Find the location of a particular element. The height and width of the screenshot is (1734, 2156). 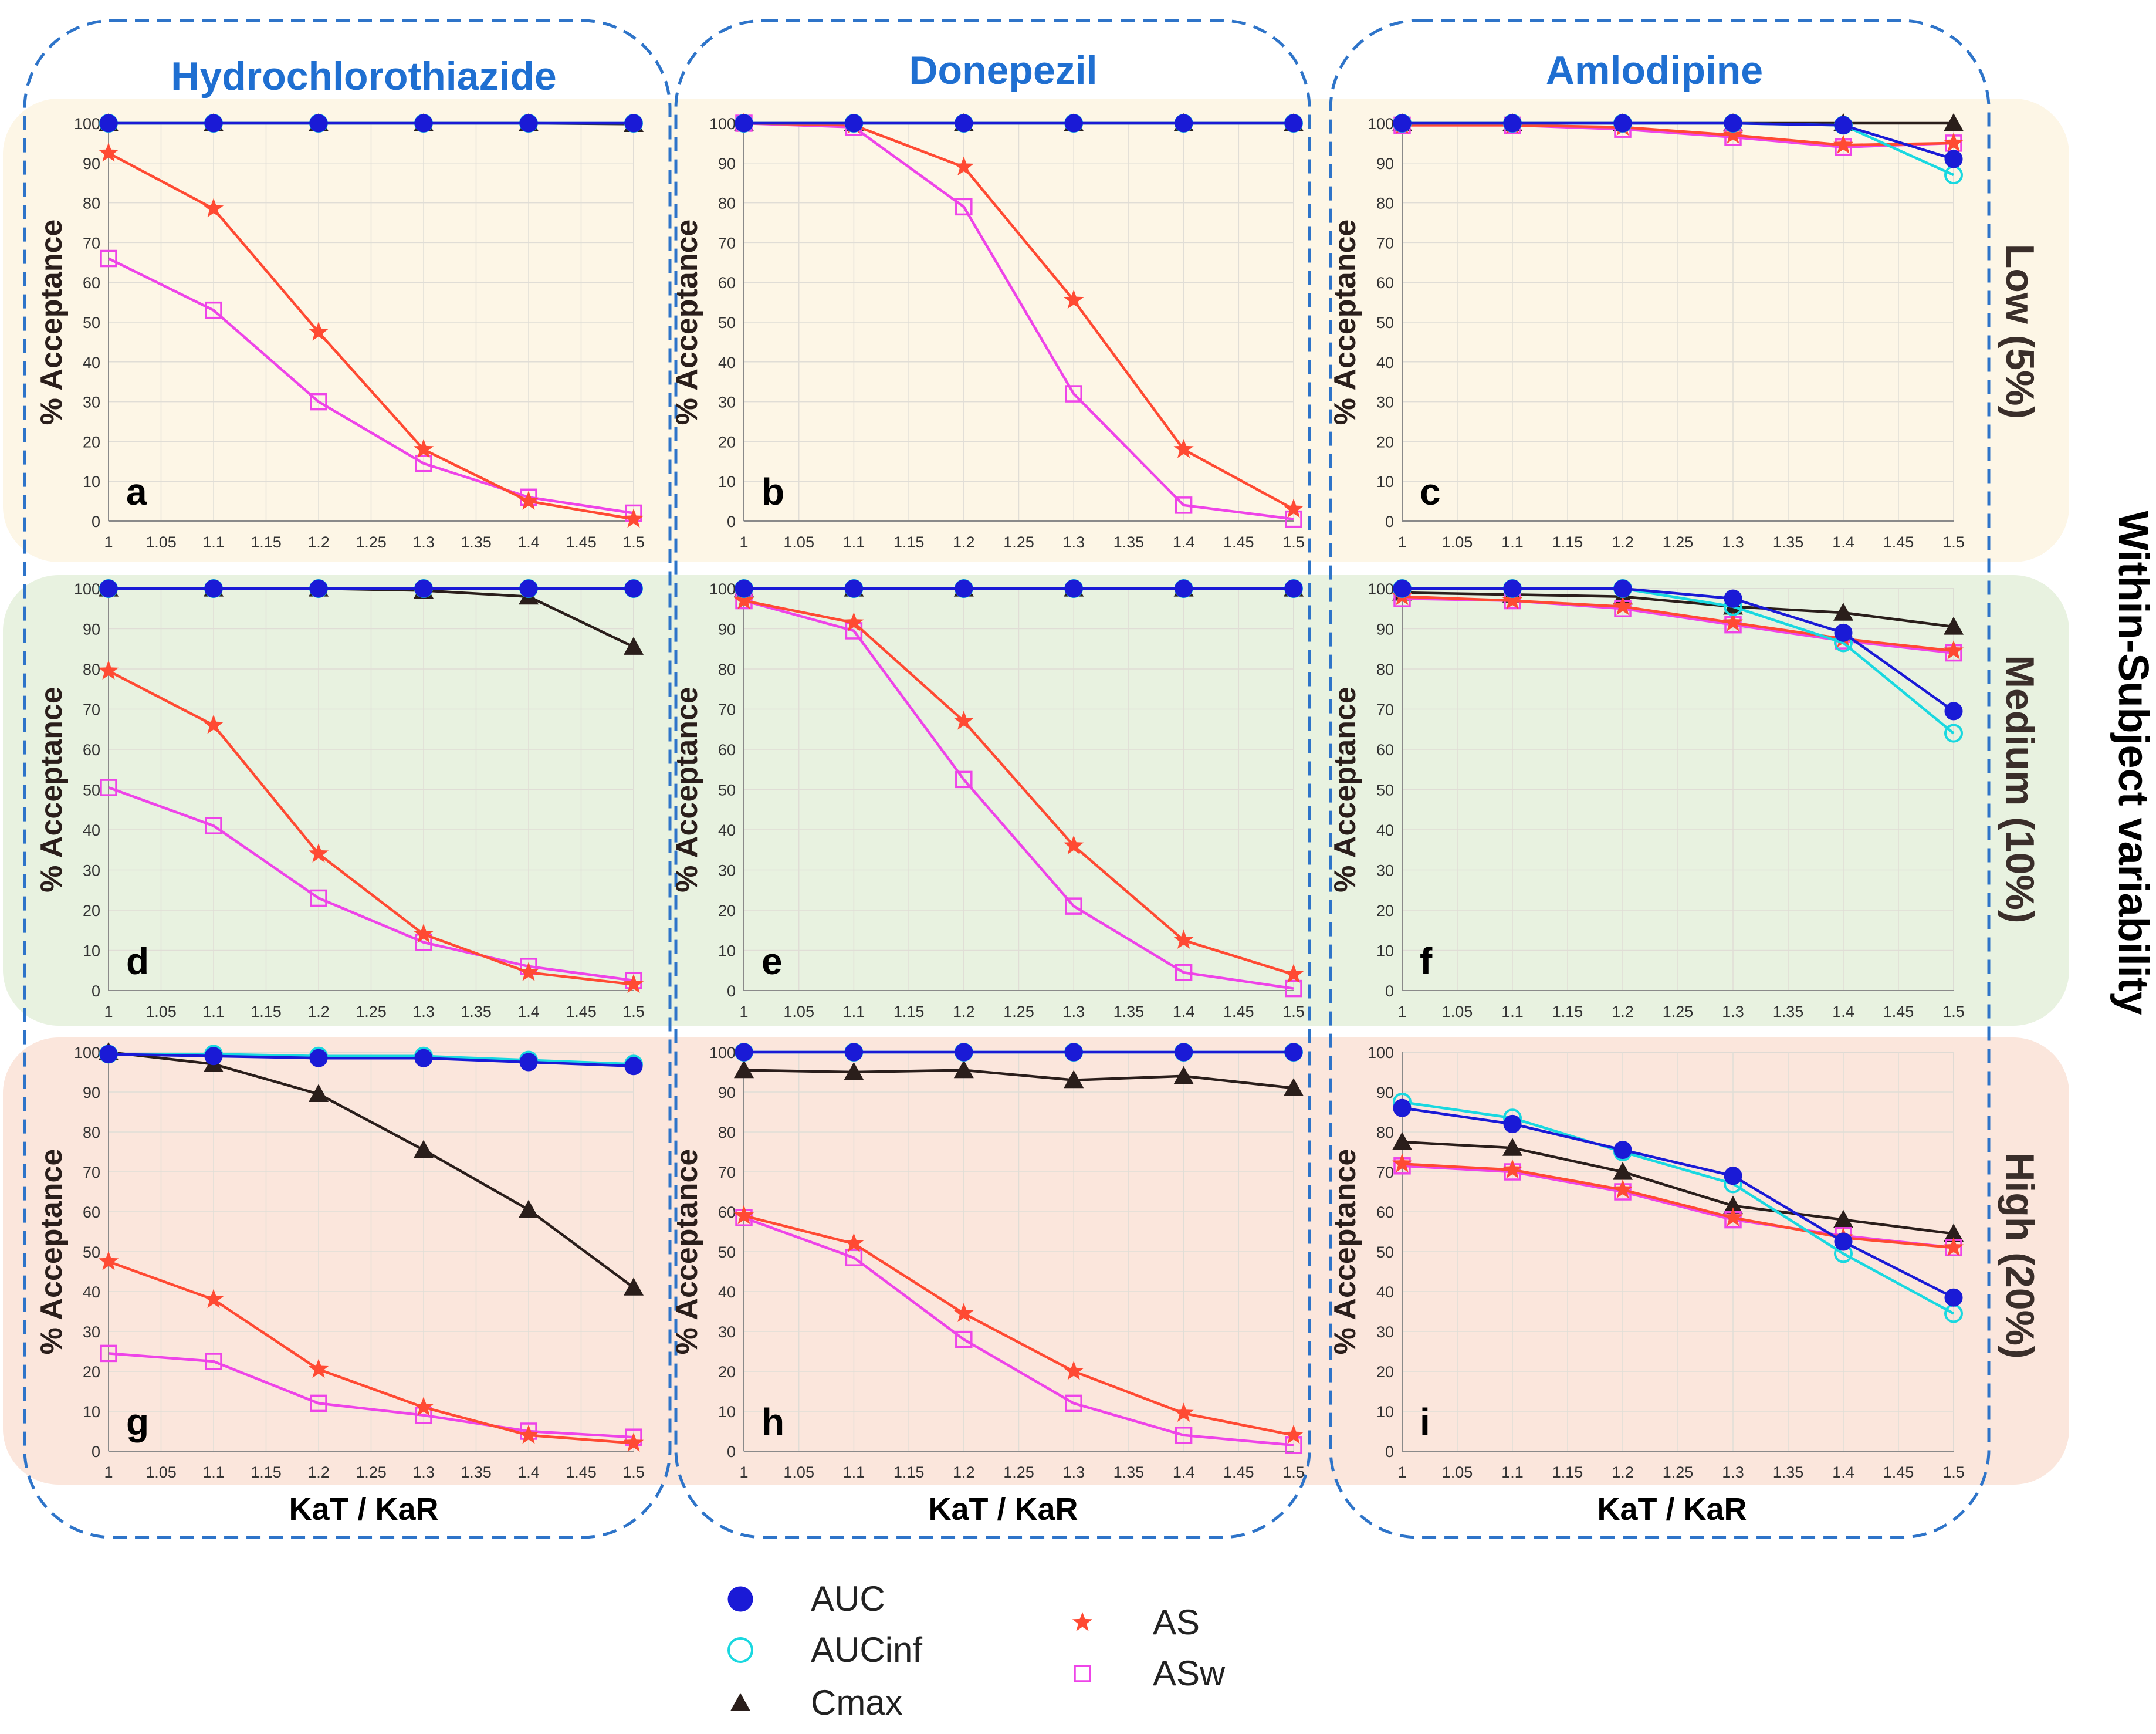

y-tick-label: 50 is located at coordinates (1385, 1252).